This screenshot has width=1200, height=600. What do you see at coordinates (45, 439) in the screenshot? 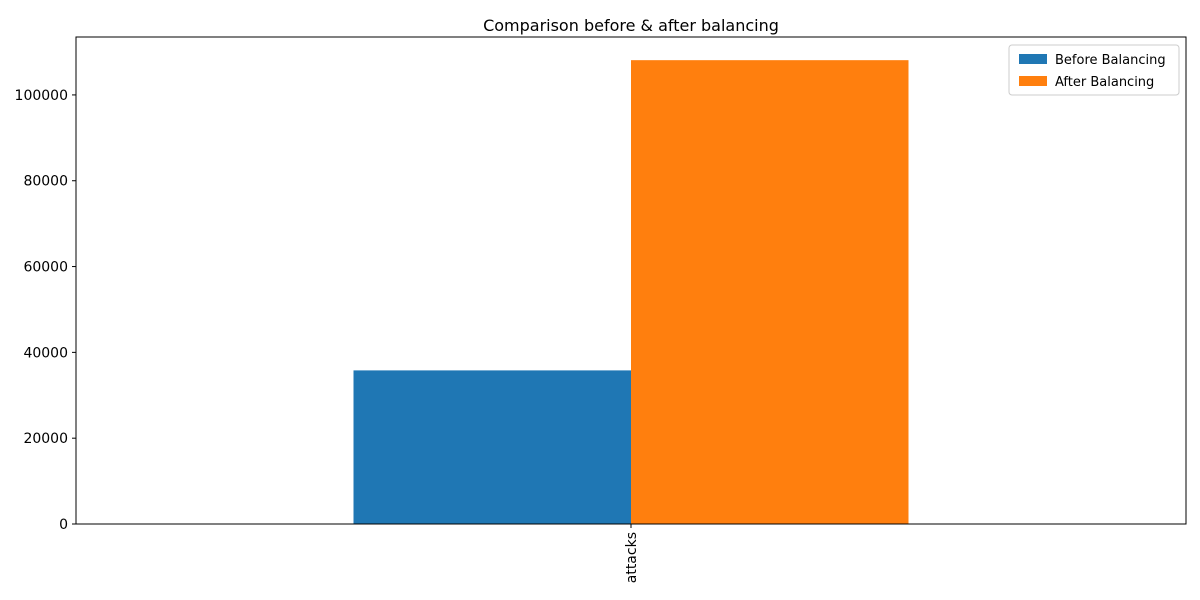
I see `y-tick-label: 20000` at bounding box center [45, 439].